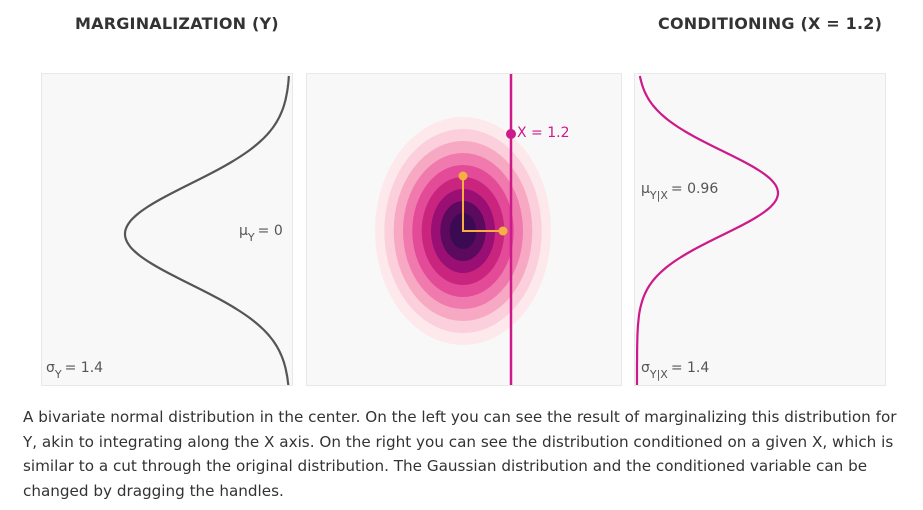  What do you see at coordinates (463, 176) in the screenshot?
I see `sigma-y-handle` at bounding box center [463, 176].